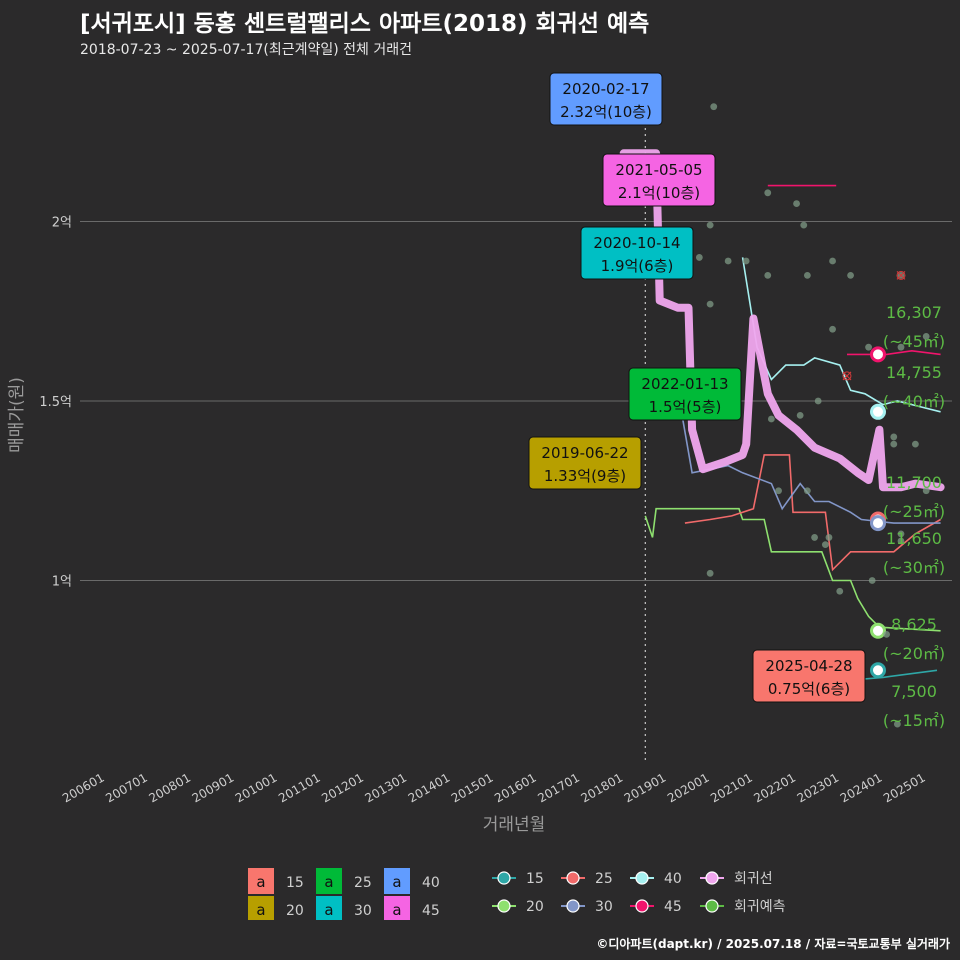 The width and height of the screenshot is (960, 960). I want to click on x-tick-label: 201701, so click(558, 787).